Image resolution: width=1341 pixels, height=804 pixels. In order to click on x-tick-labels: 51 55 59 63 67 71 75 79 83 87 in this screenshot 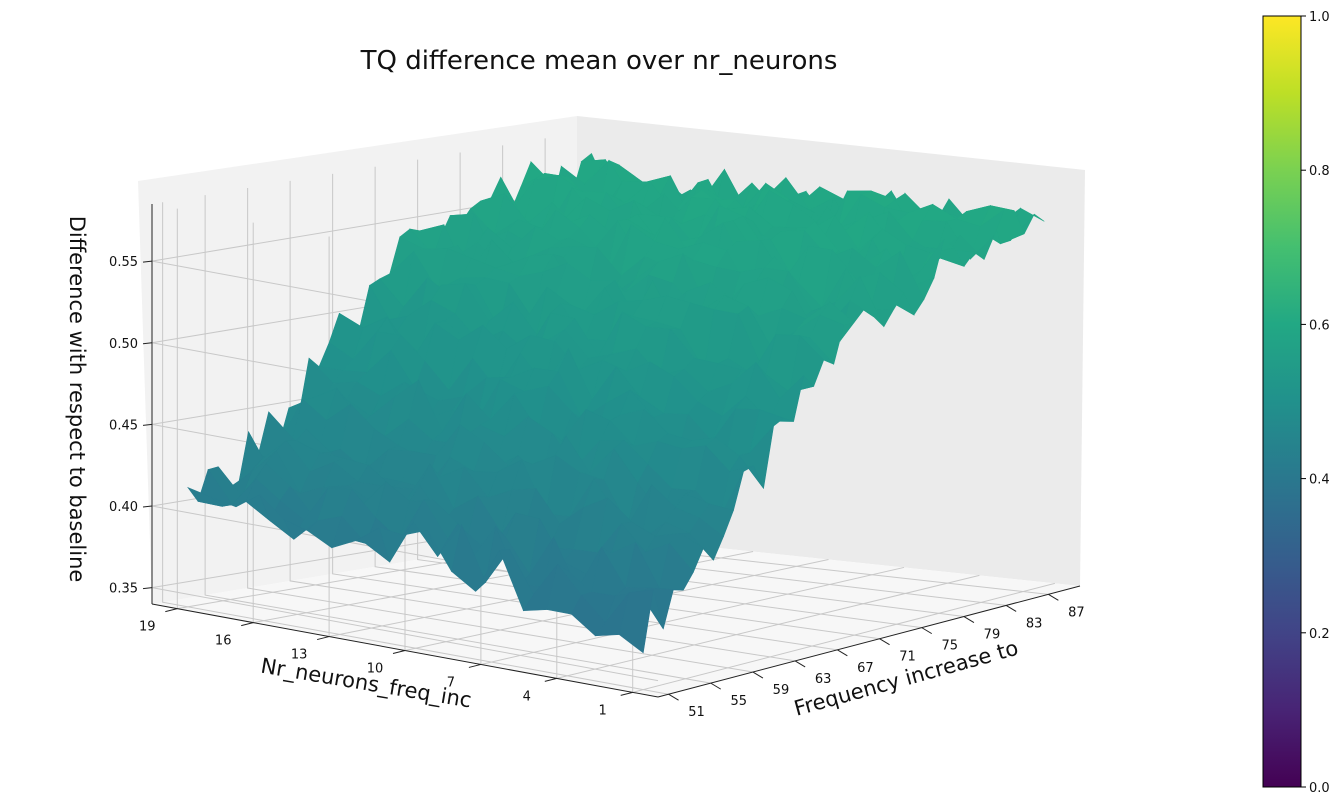, I will do `click(876, 656)`.